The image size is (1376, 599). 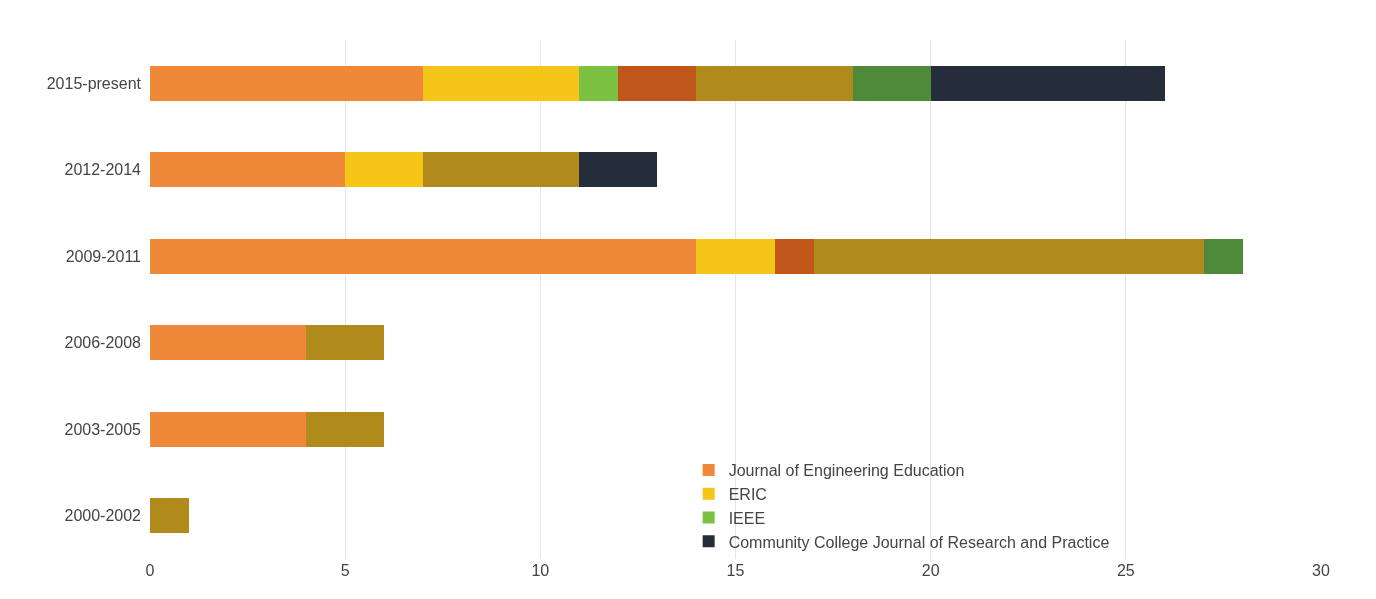 What do you see at coordinates (103, 343) in the screenshot?
I see `y-tick-label: 2006-2008` at bounding box center [103, 343].